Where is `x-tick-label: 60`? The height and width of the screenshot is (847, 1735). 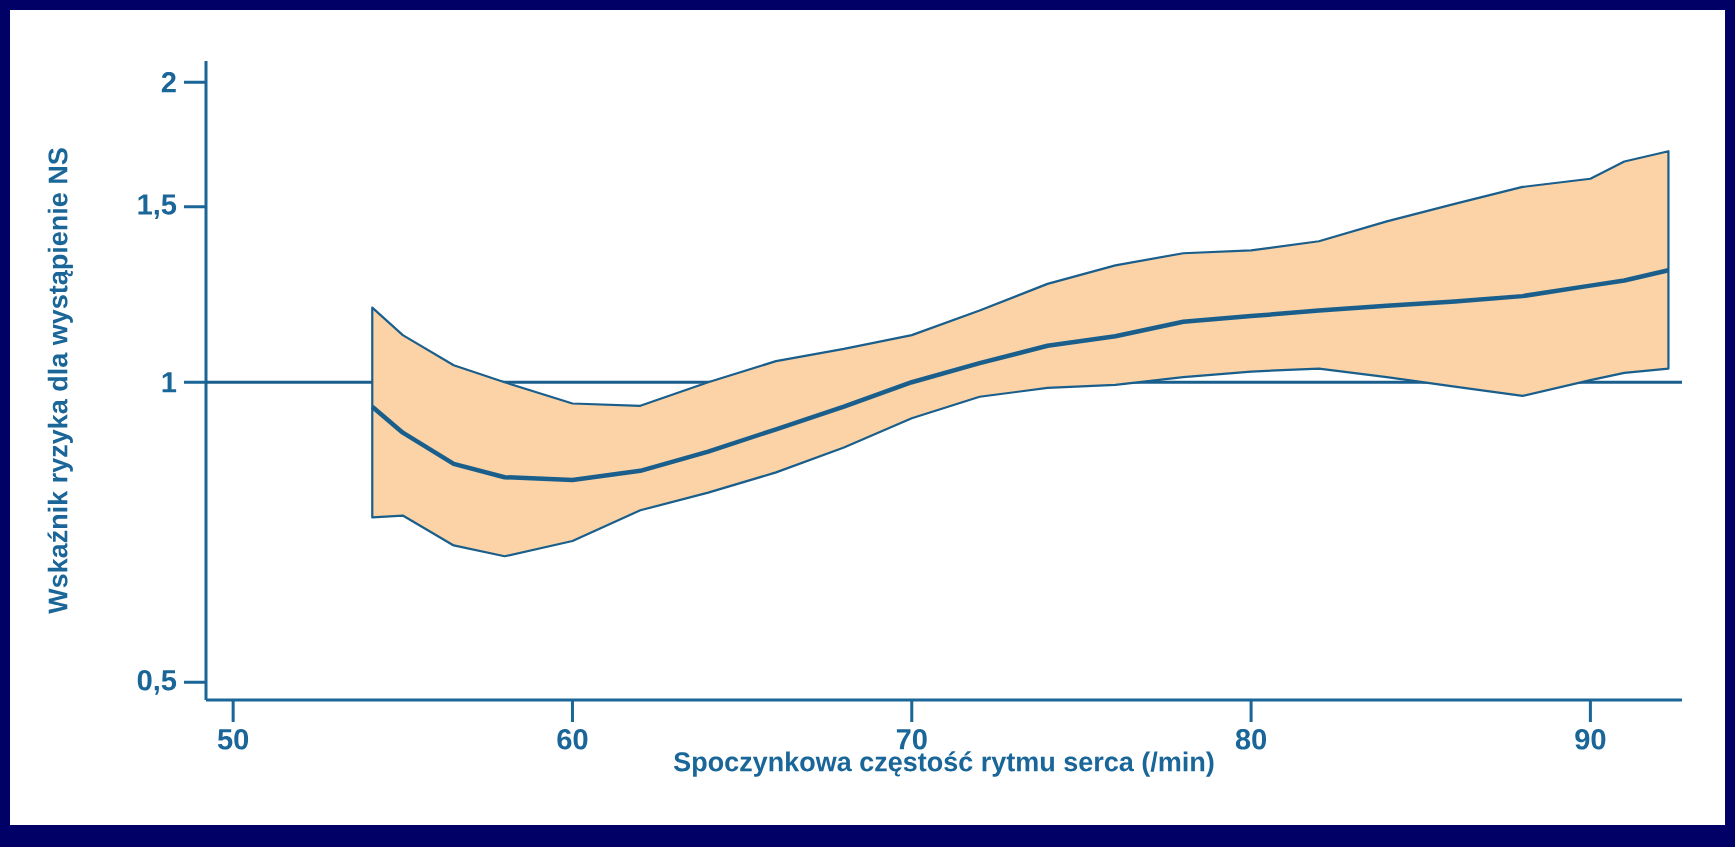 x-tick-label: 60 is located at coordinates (572, 739).